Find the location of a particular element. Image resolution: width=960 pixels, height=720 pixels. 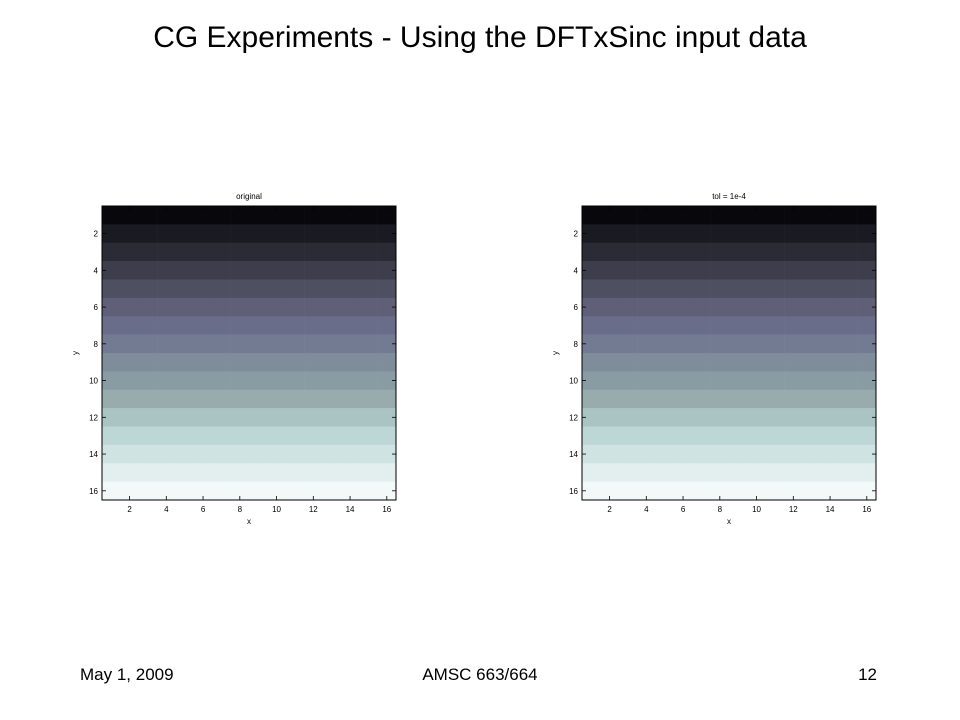

x-tick-label: 12 is located at coordinates (313, 509).